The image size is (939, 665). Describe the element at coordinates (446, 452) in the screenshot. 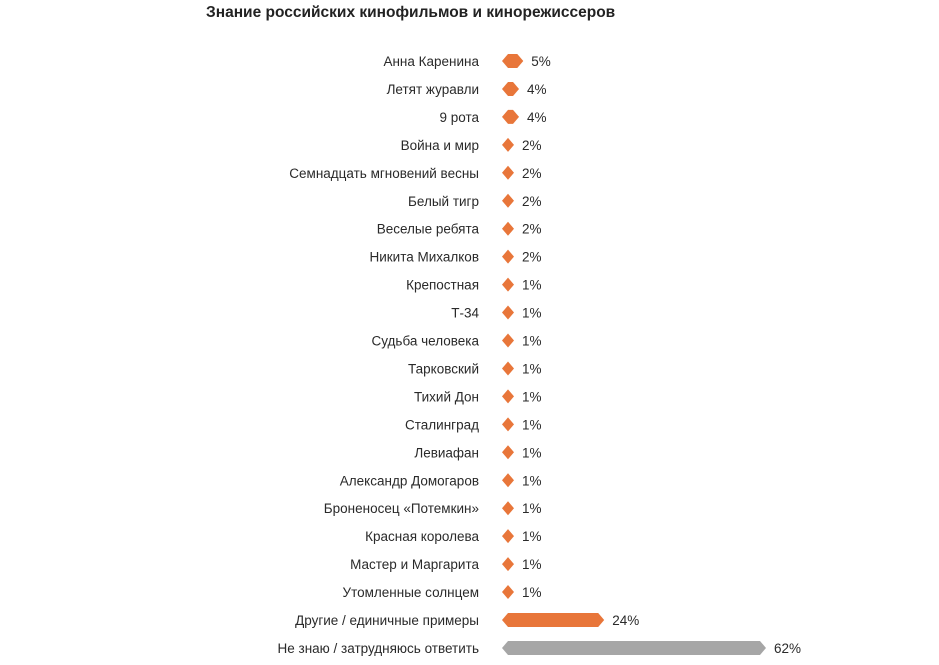

I see `category-label: Левиафан` at that location.